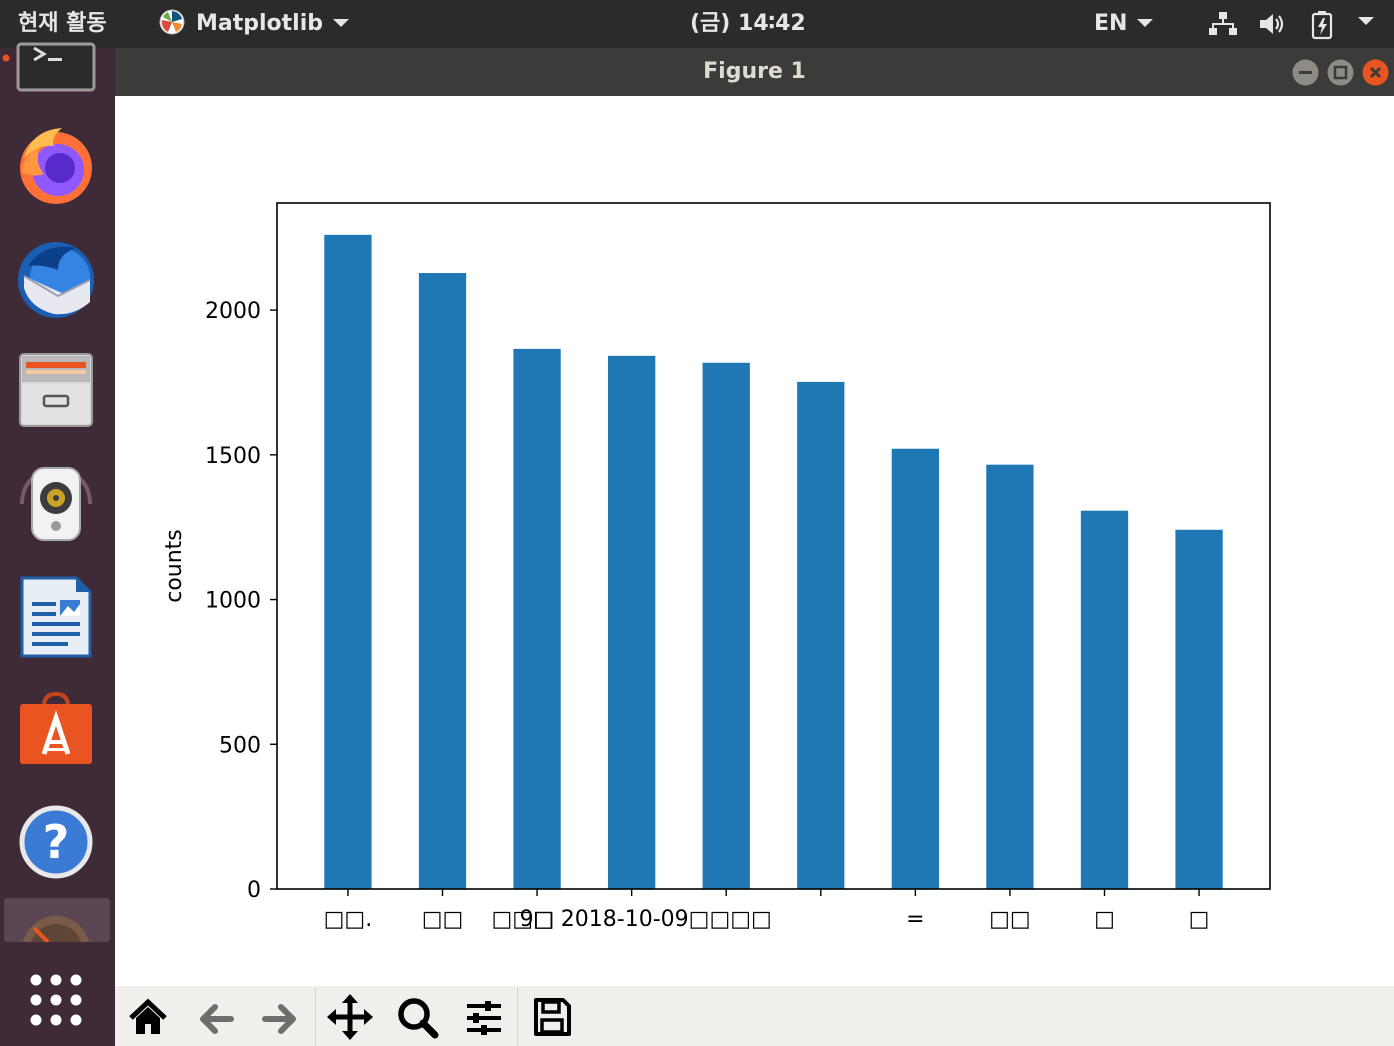 The width and height of the screenshot is (1394, 1046). Describe the element at coordinates (56, 925) in the screenshot. I see `settings-icon` at that location.